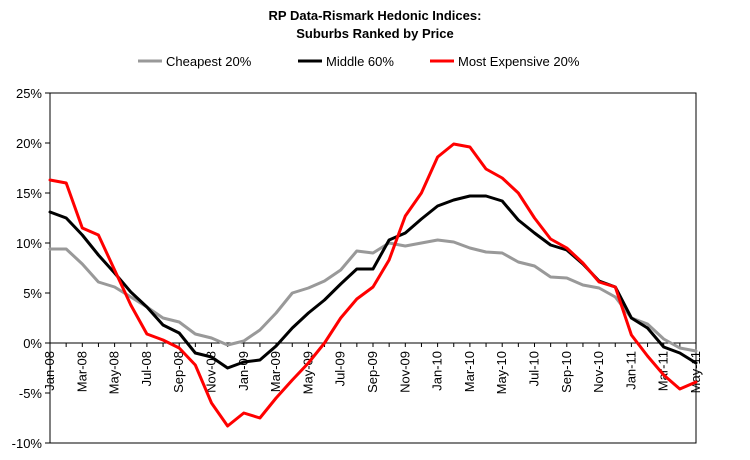 This screenshot has width=750, height=460. I want to click on y-tick-label: 0%, so click(32, 343).